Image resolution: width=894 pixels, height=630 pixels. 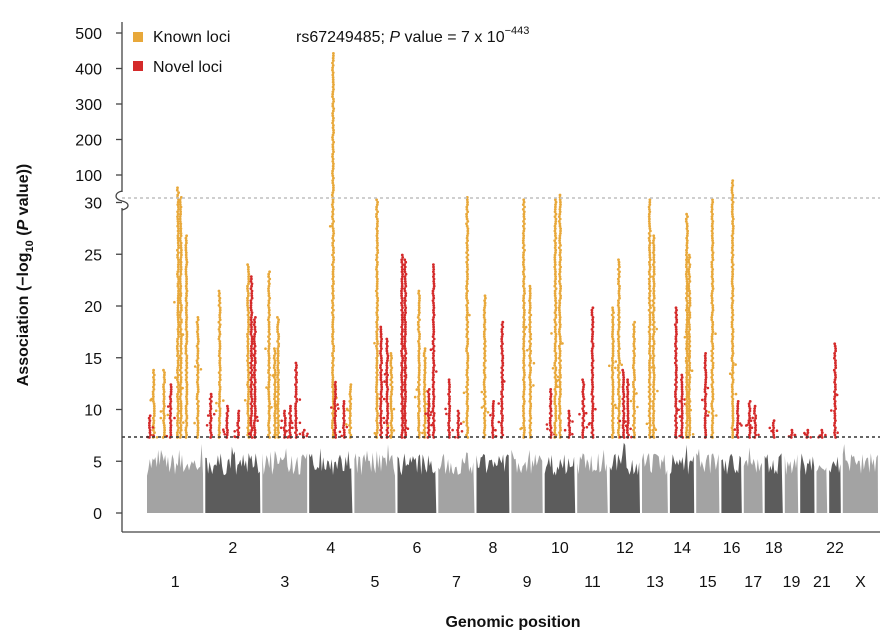 I want to click on peak-chr-11-novel, so click(x=583, y=408).